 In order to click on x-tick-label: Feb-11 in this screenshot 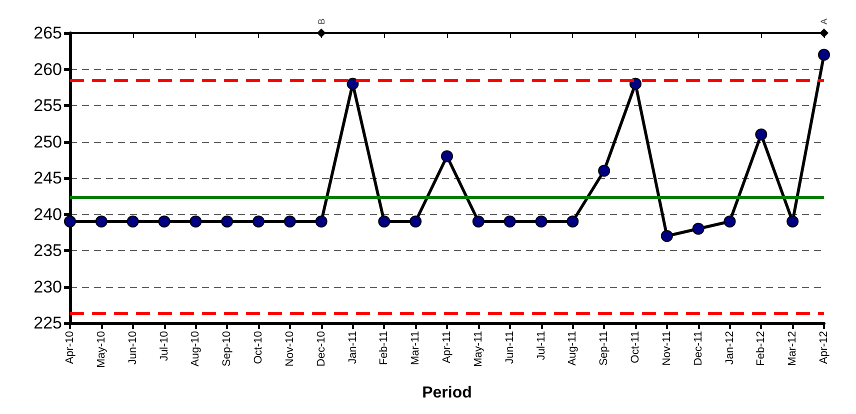, I will do `click(384, 348)`.